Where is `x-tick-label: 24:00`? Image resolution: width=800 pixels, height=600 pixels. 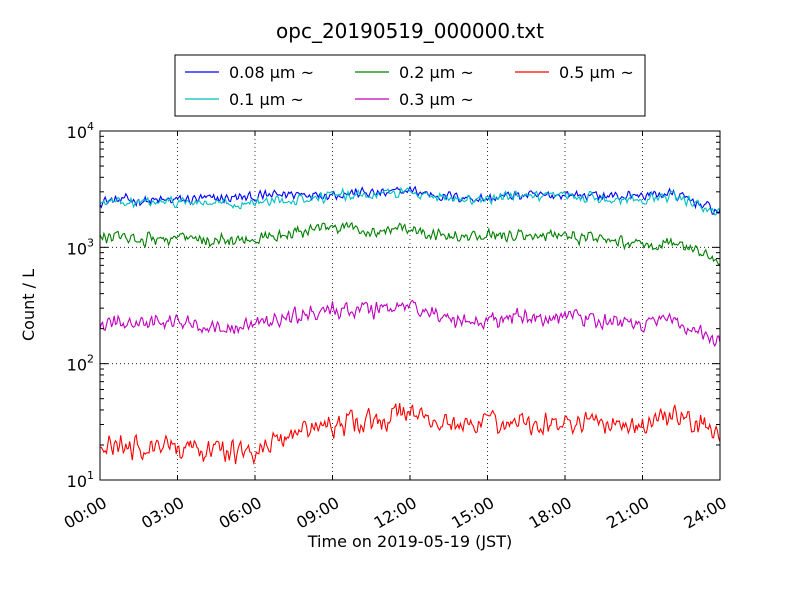 x-tick-label: 24:00 is located at coordinates (705, 513).